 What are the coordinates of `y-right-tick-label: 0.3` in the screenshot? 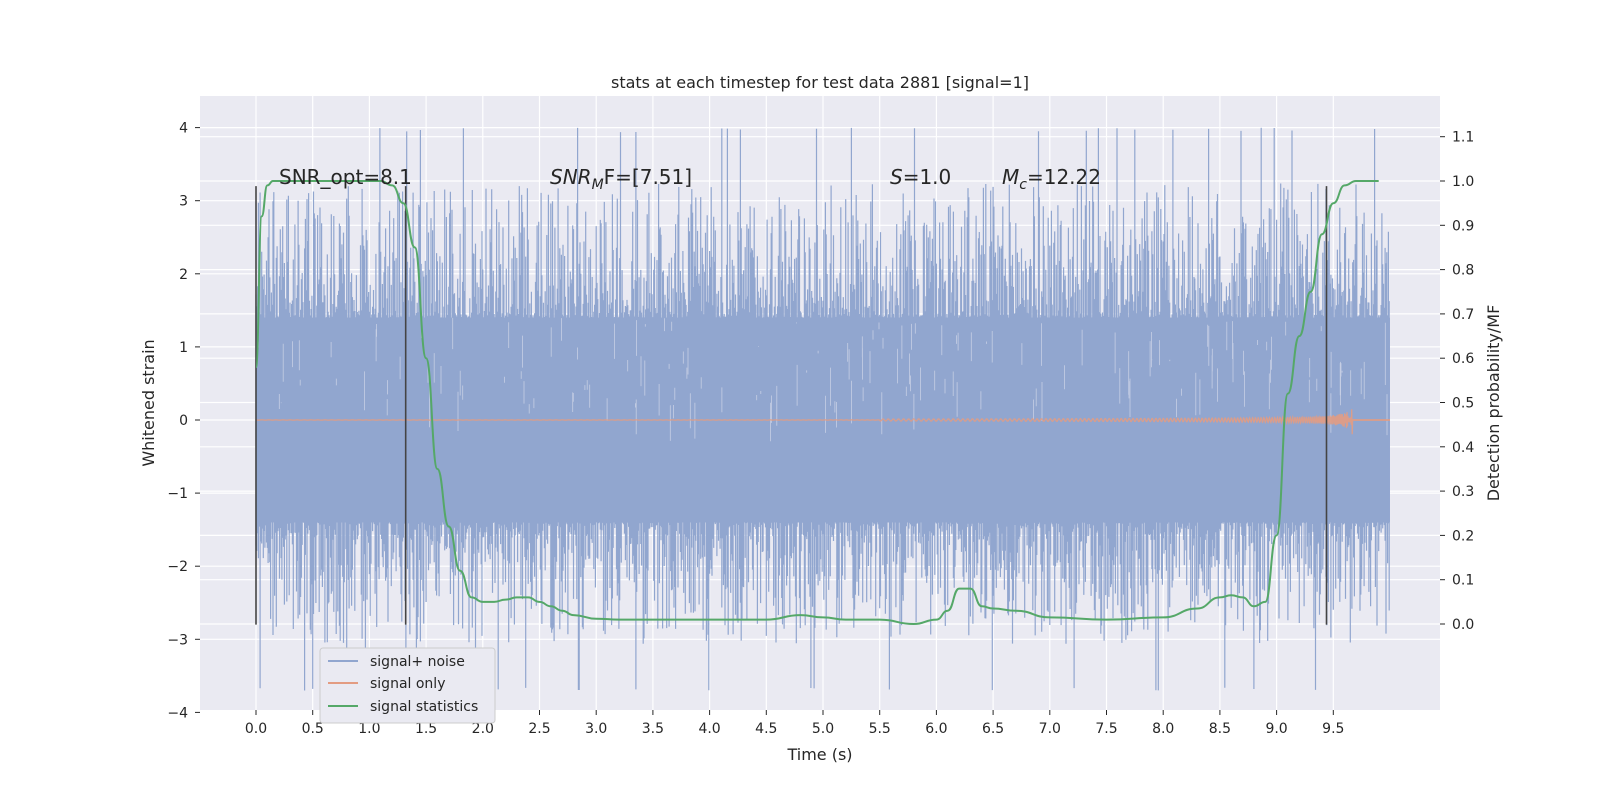 It's located at (1463, 492).